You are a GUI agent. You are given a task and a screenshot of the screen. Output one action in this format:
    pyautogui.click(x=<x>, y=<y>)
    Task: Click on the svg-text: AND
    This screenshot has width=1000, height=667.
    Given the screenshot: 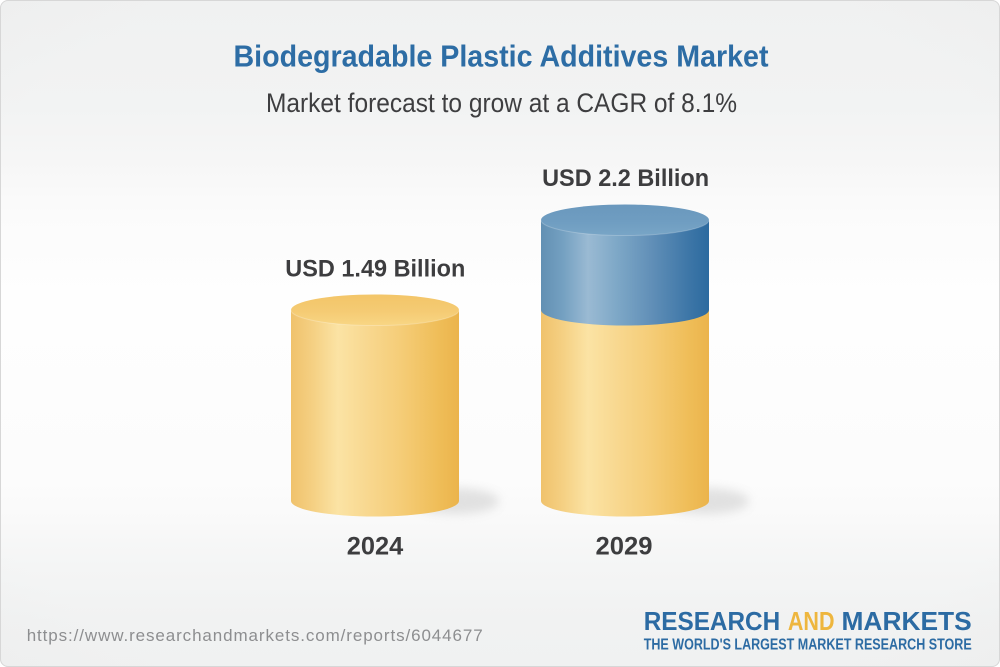 What is the action you would take?
    pyautogui.click(x=811, y=621)
    